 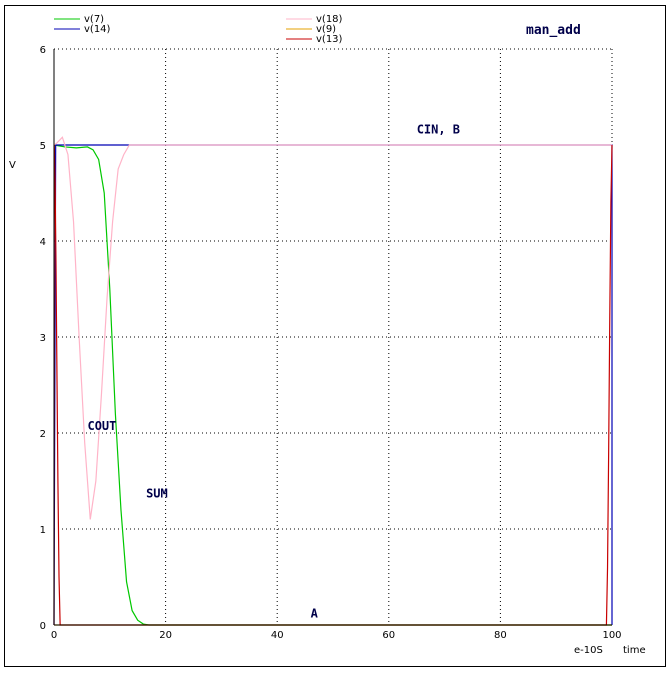 I want to click on y-tick-label-6: 6, so click(x=43, y=50).